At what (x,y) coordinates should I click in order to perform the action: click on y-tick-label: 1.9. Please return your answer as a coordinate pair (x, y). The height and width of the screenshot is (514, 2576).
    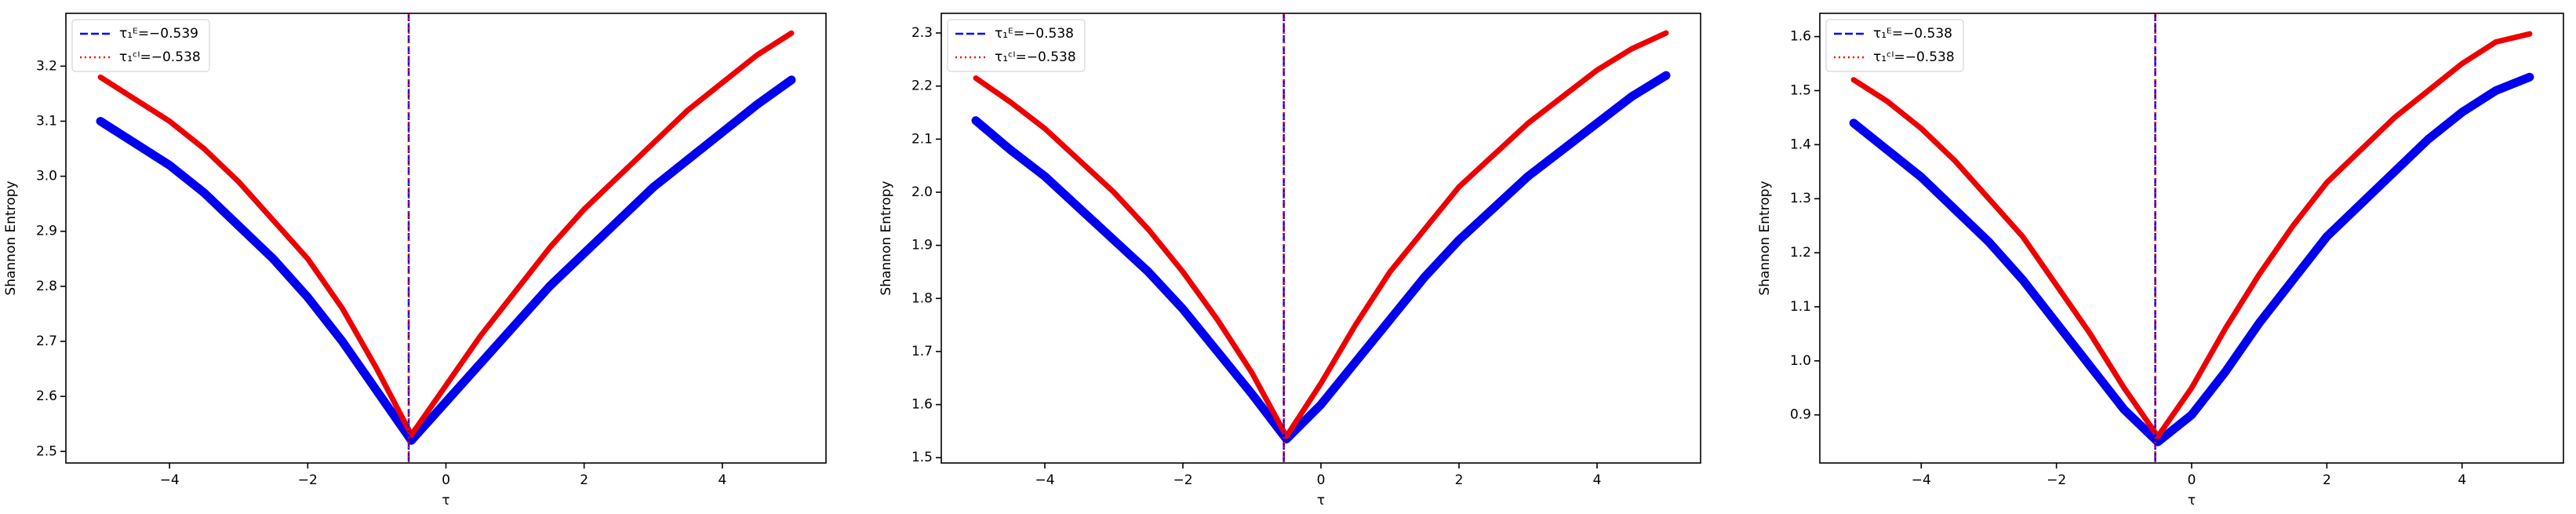
    Looking at the image, I should click on (922, 245).